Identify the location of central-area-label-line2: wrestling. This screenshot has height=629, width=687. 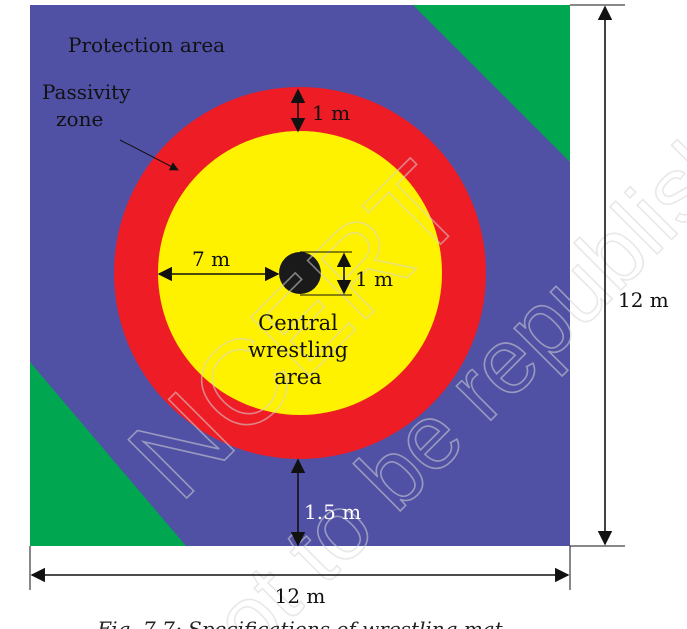
(298, 350).